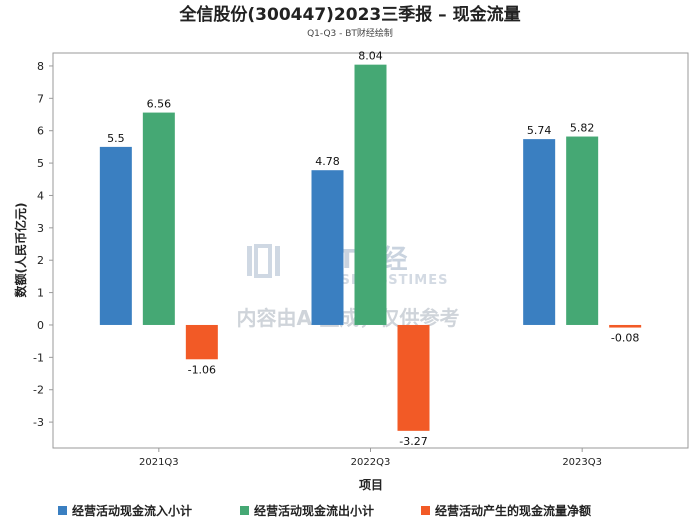 This screenshot has width=700, height=524. Describe the element at coordinates (202, 369) in the screenshot. I see `data-label: -1.06` at that location.